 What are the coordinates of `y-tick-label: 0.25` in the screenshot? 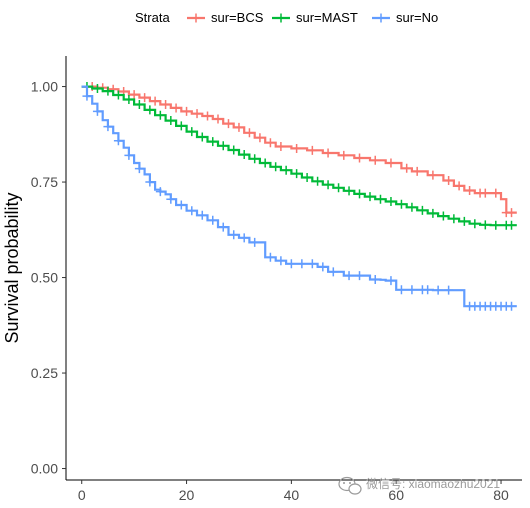 It's located at (44, 373).